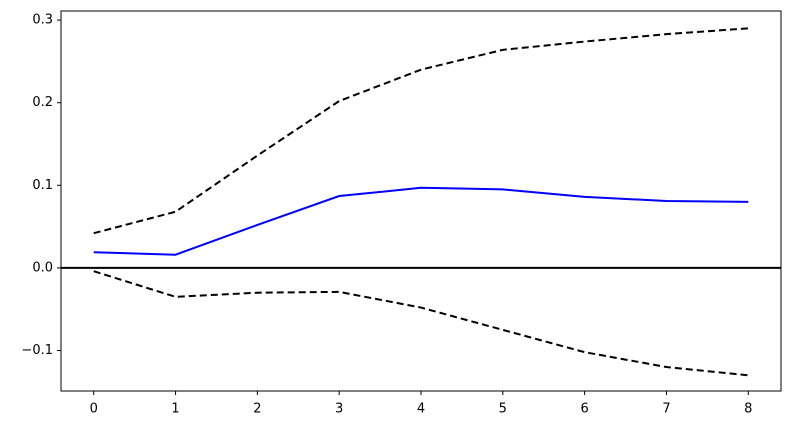 The height and width of the screenshot is (431, 793). What do you see at coordinates (37, 350) in the screenshot?
I see `y-tick-label: −0.1` at bounding box center [37, 350].